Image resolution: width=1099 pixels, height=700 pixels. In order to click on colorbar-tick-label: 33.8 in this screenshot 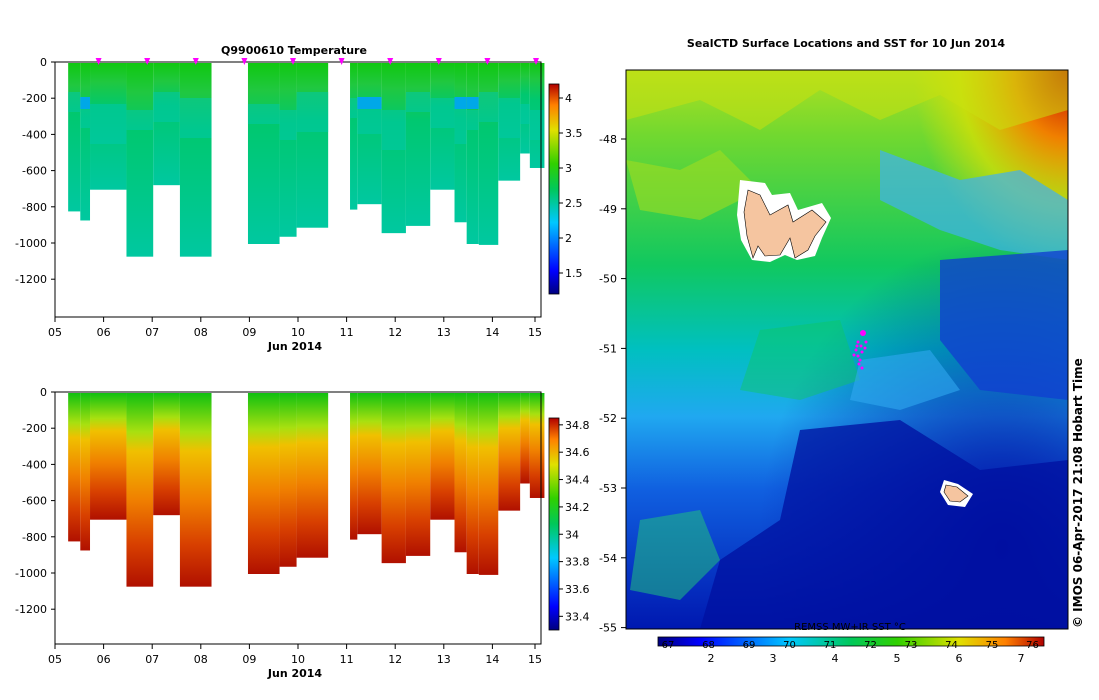, I will do `click(577, 562)`.